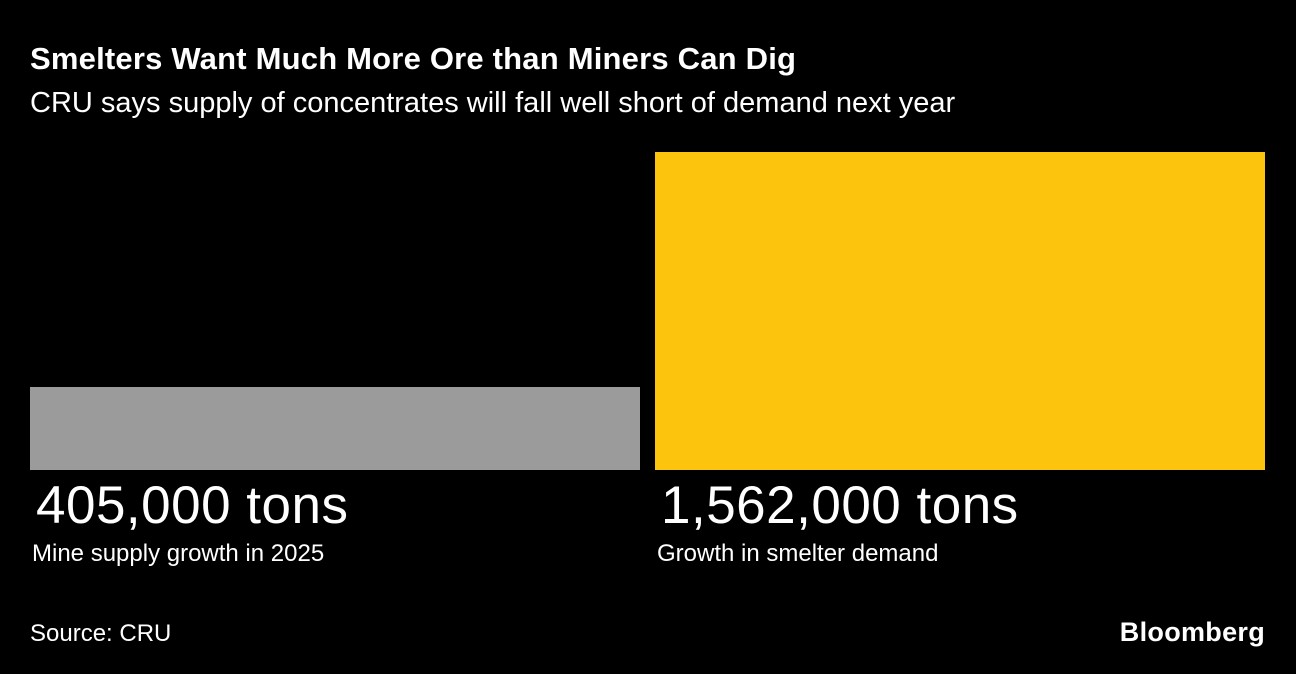 This screenshot has width=1296, height=674. Describe the element at coordinates (192, 505) in the screenshot. I see `value-label-mine-supply: 405,000 tons` at that location.